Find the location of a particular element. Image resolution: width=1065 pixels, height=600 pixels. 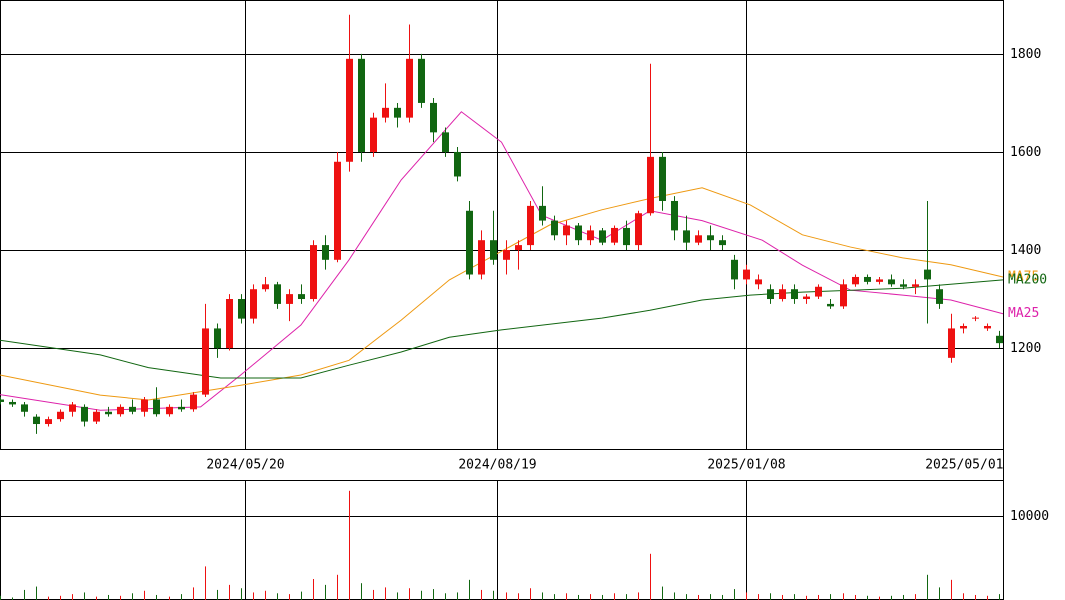

line-label: MA75 is located at coordinates (1023, 276).